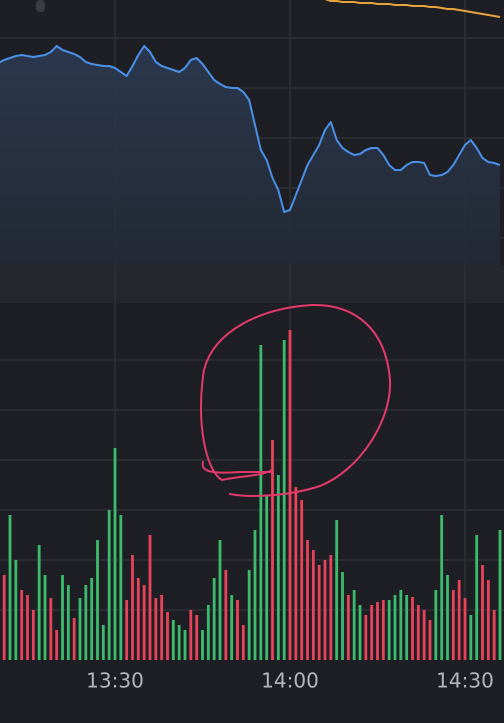  I want to click on x-tick-label: 14:00, so click(290, 681).